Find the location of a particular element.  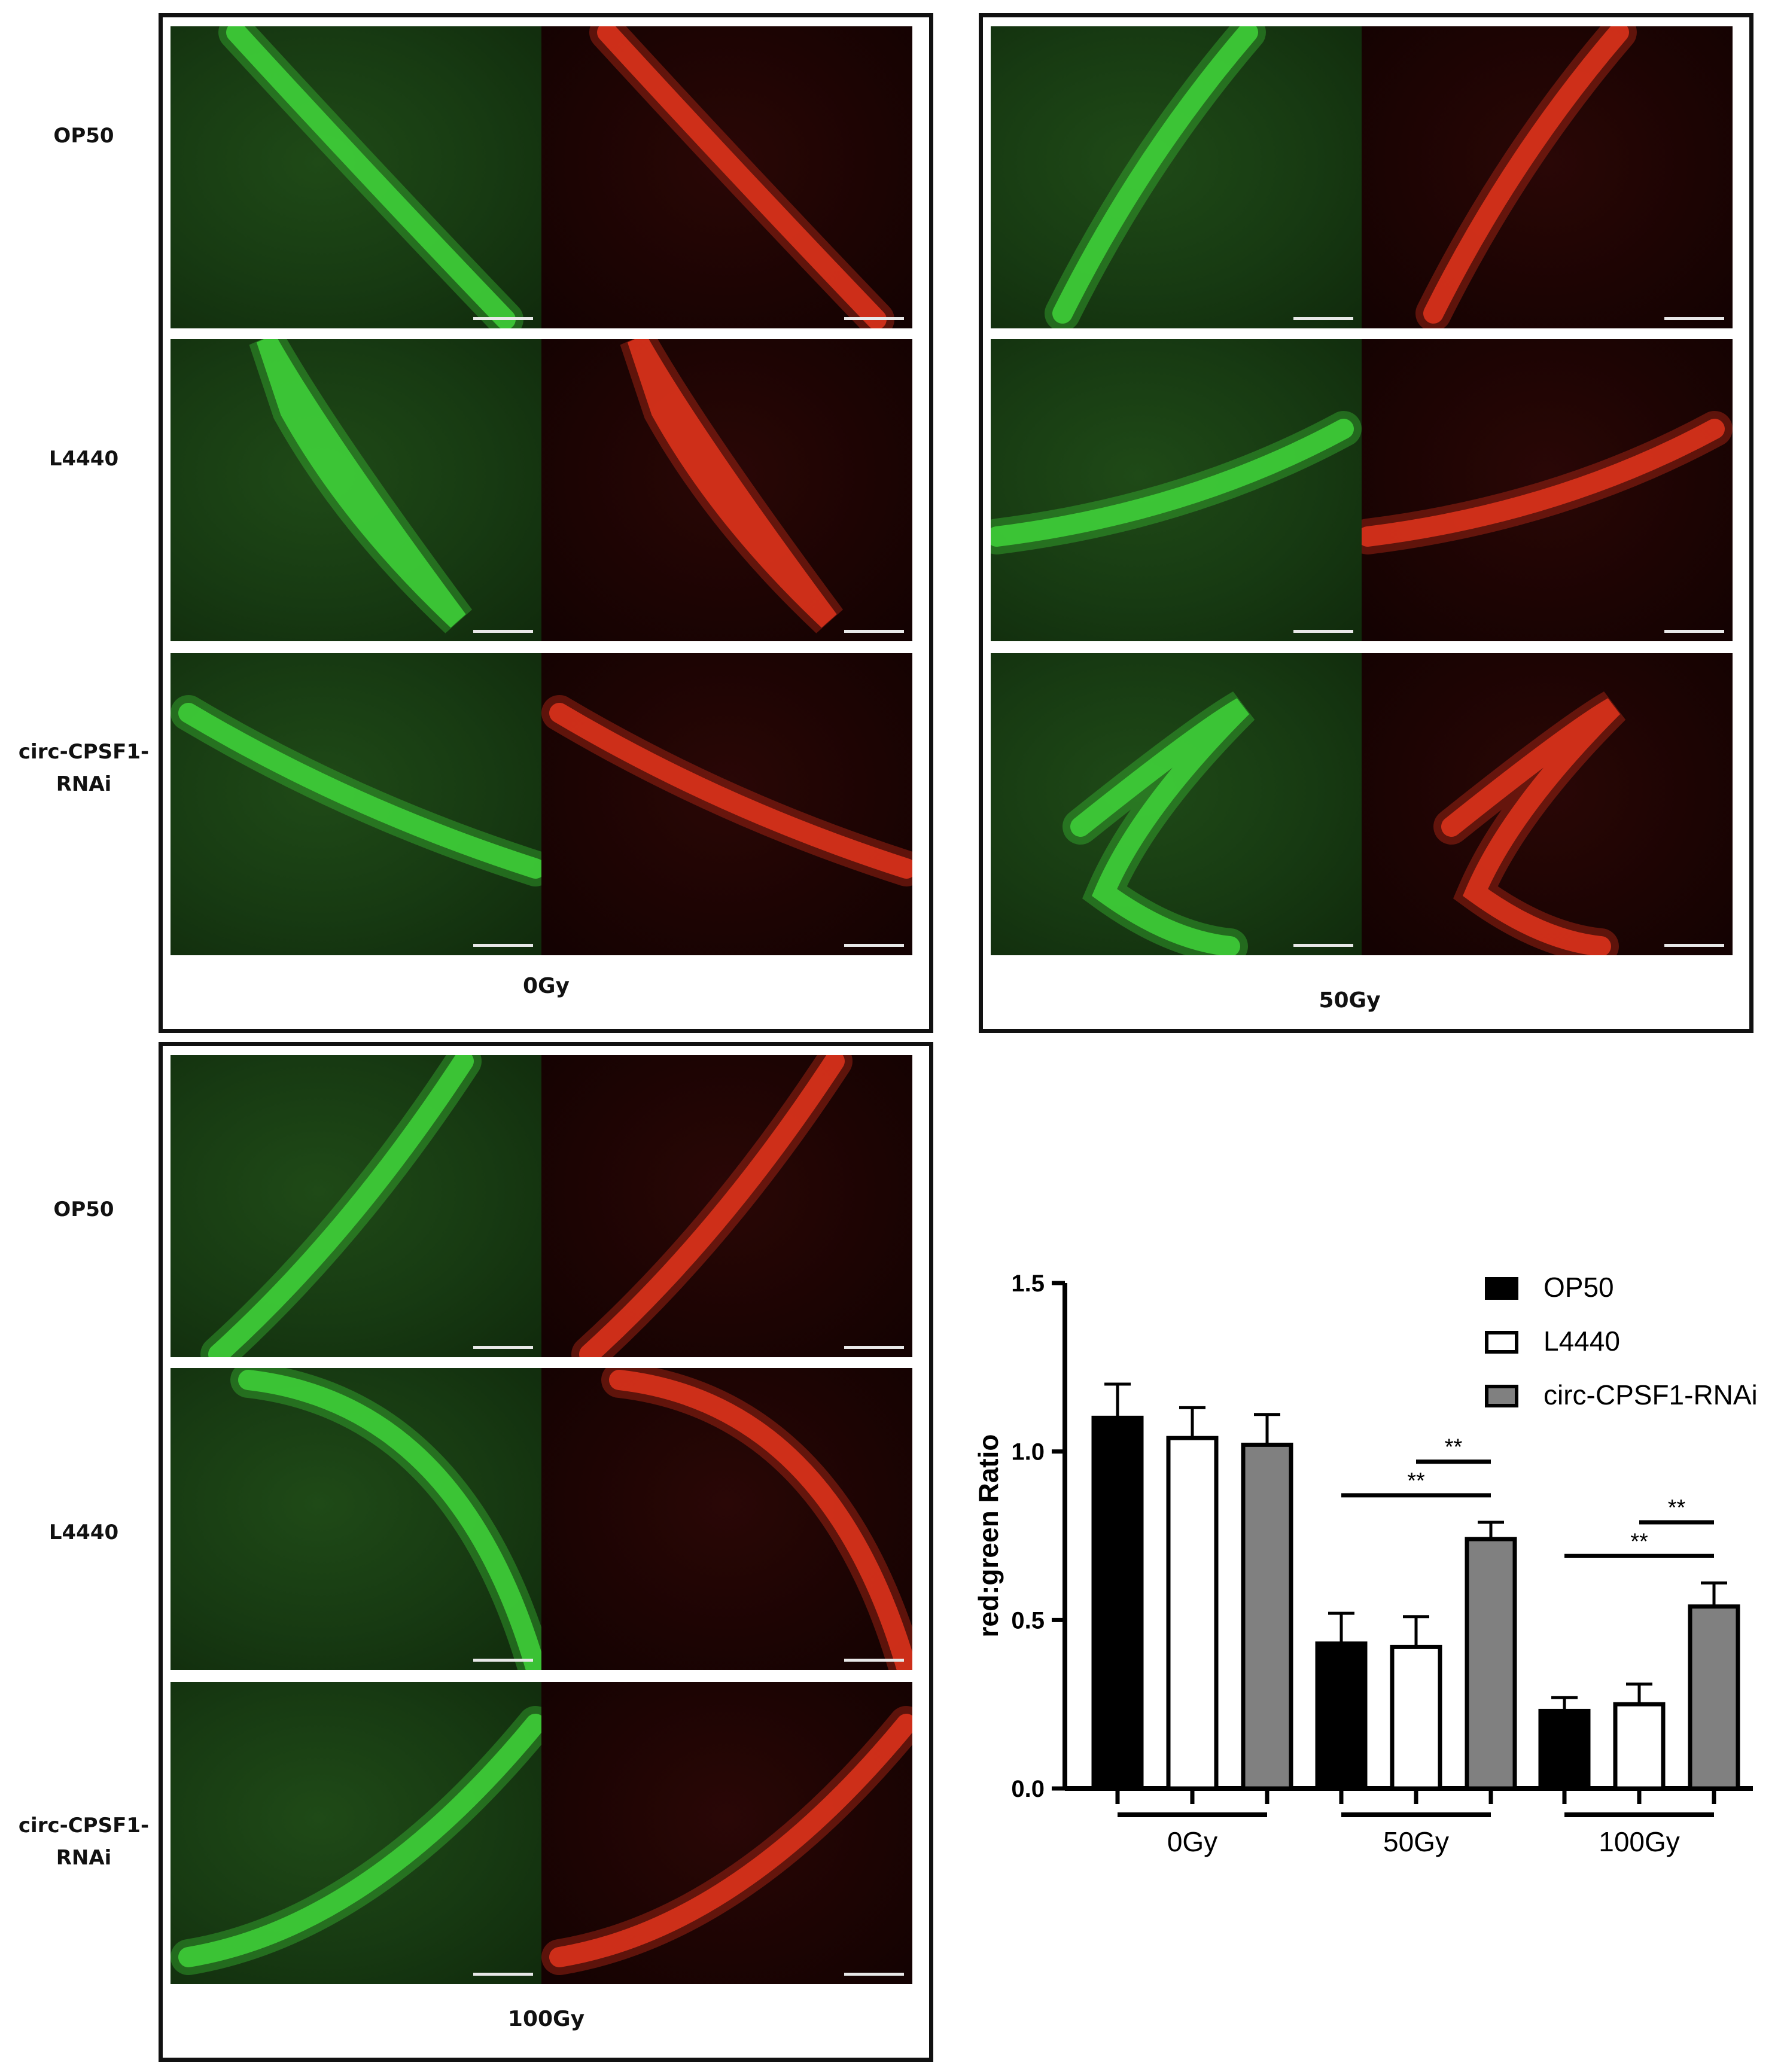

category-label: 0Gy is located at coordinates (1192, 1841).